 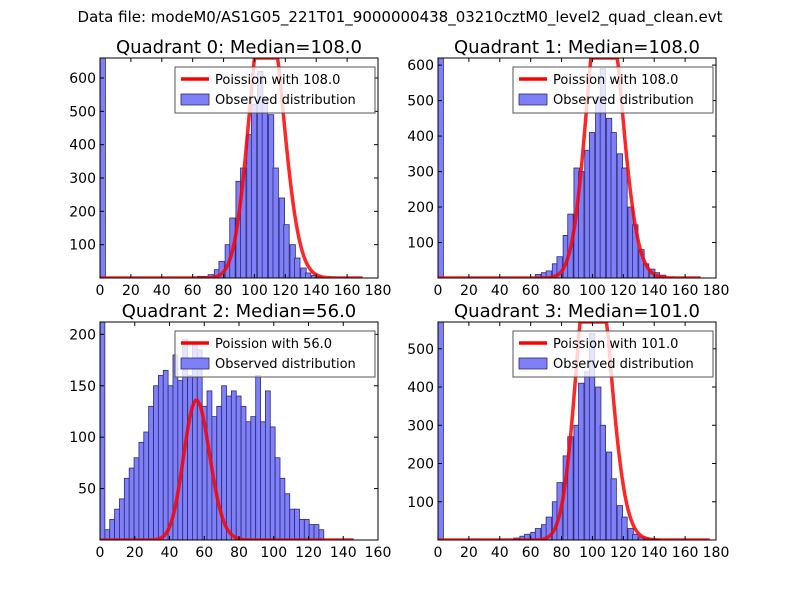 I want to click on y-tick-label: 600, so click(x=420, y=66).